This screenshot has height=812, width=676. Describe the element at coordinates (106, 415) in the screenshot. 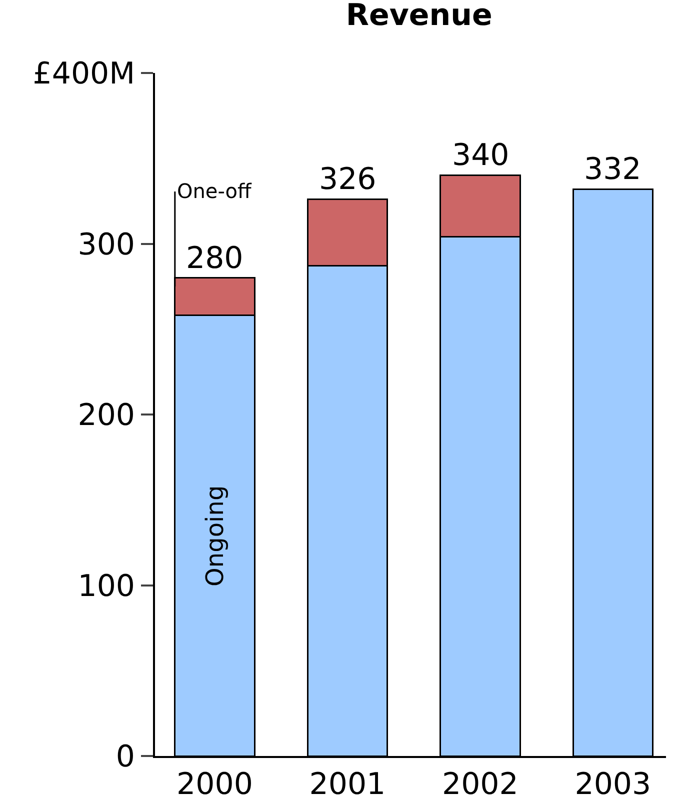

I see `y-tick-label: 200` at that location.